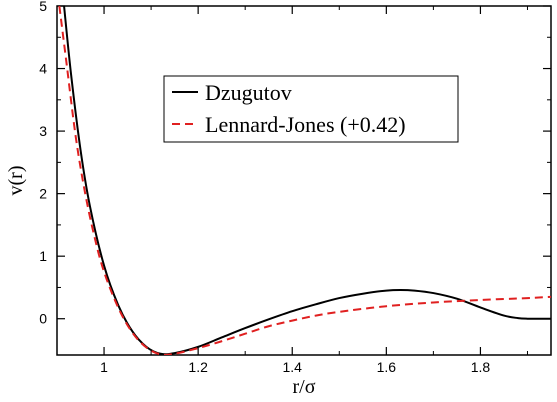 This screenshot has height=402, width=557. Describe the element at coordinates (104, 367) in the screenshot. I see `x-tick-label: 1` at that location.